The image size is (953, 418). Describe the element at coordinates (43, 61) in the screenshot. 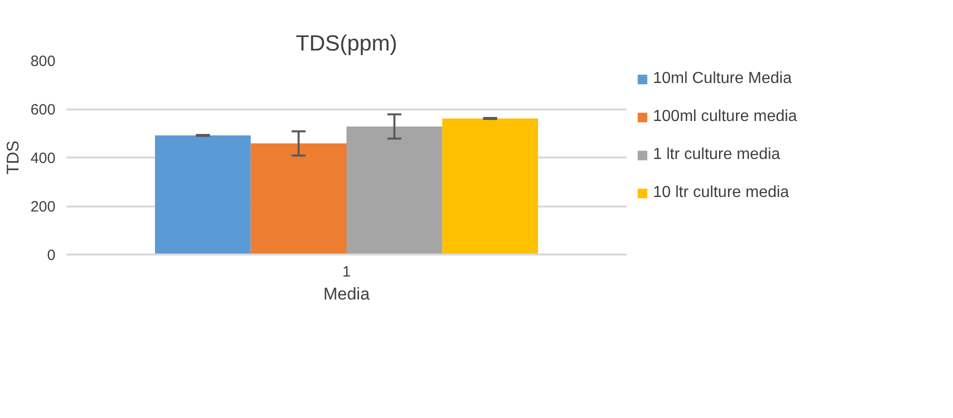

I see `y-tick-label: 800` at that location.